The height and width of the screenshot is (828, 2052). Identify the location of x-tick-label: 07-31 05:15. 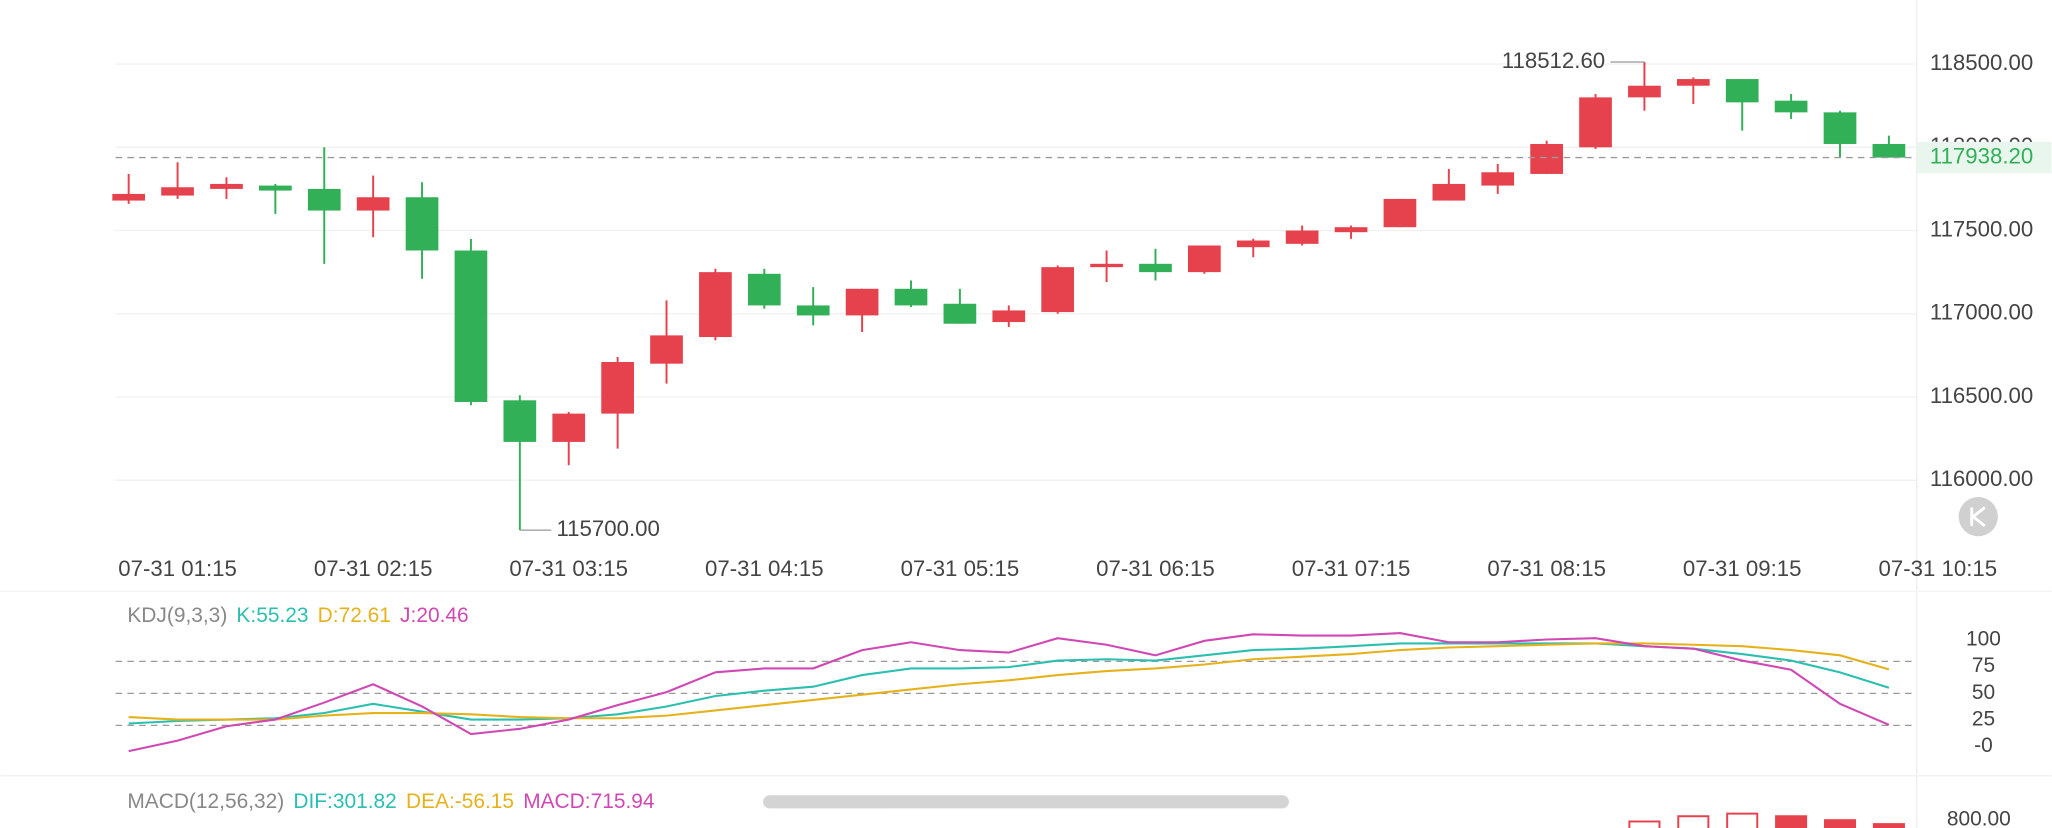
(960, 568).